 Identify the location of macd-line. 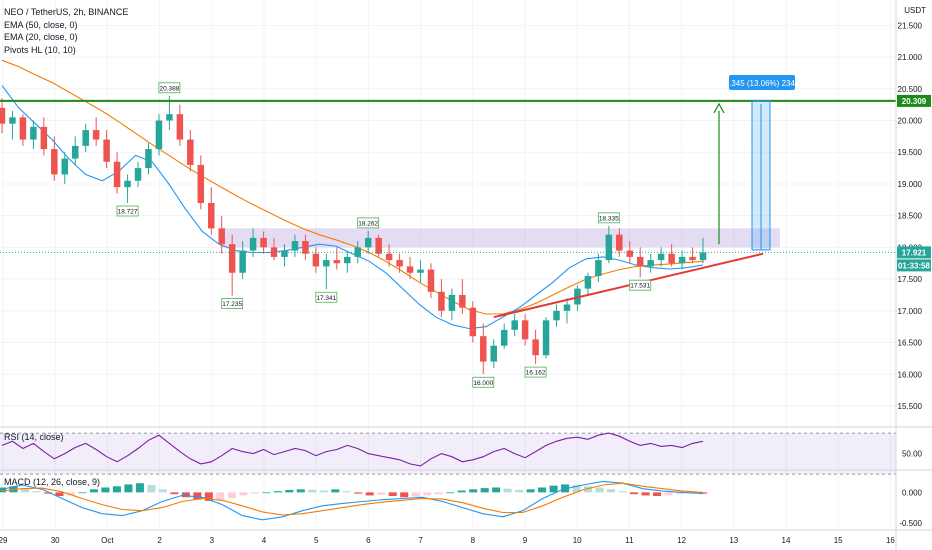
(352, 500).